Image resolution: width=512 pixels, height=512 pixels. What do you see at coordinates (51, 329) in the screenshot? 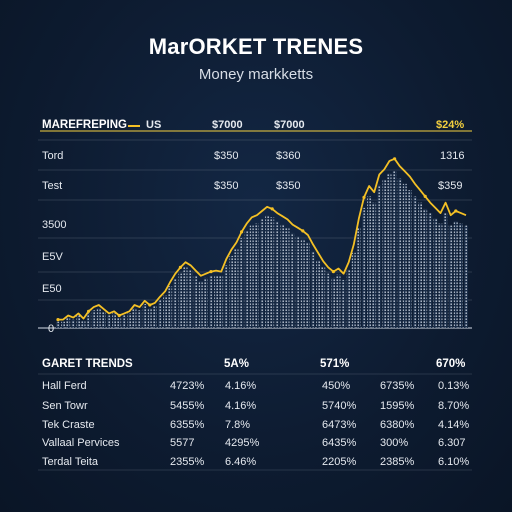
I see `y-tick-label: 0` at bounding box center [51, 329].